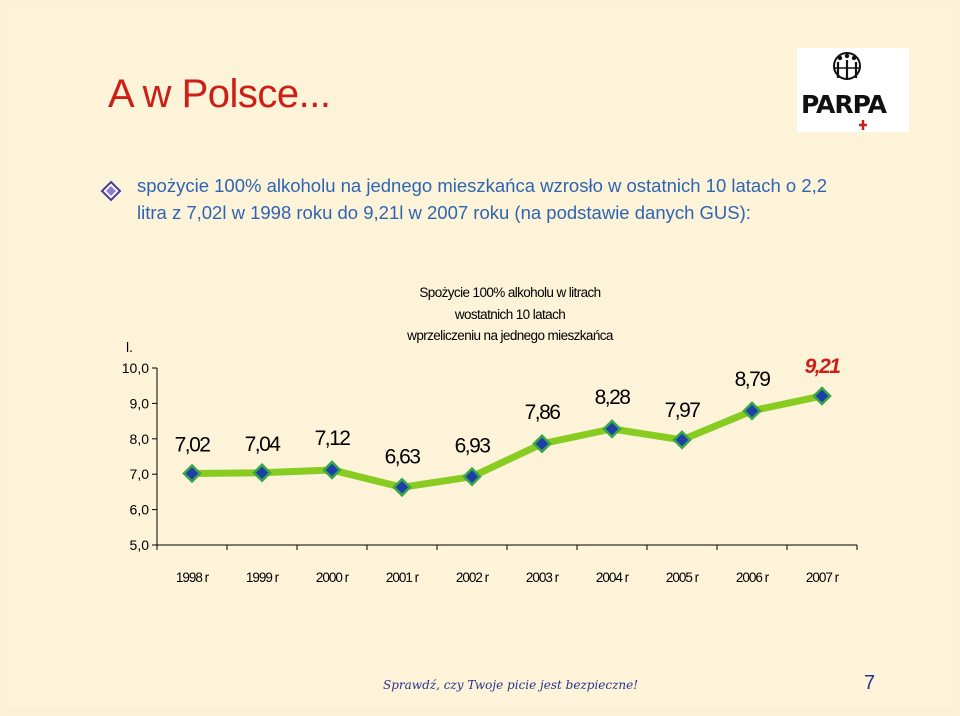  I want to click on chart-title-line: wprzeliczeniu na jednego mieszkańca, so click(510, 335).